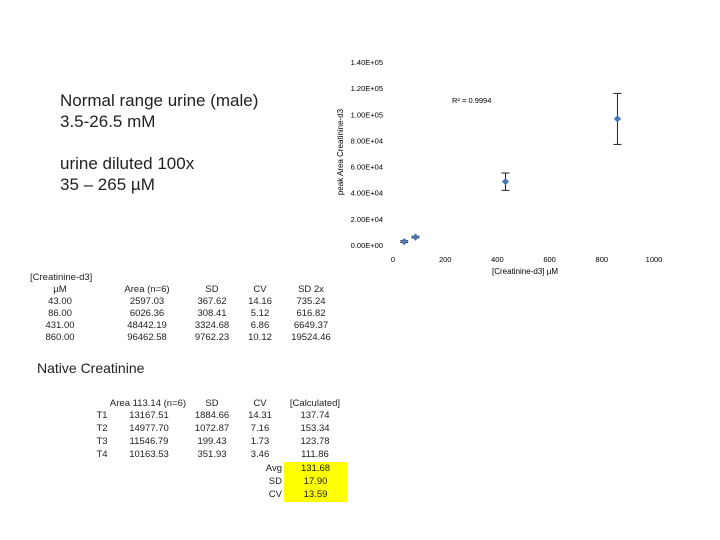 Image resolution: width=720 pixels, height=540 pixels. Describe the element at coordinates (60, 325) in the screenshot. I see `t1-cell: 431.00` at that location.